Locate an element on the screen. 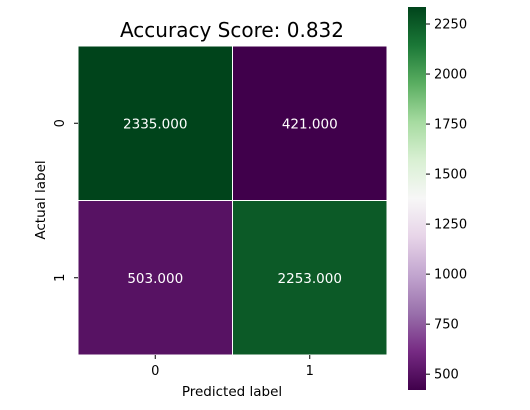 This screenshot has height=410, width=530. y-axis-ticks: 01 is located at coordinates (65, 200).